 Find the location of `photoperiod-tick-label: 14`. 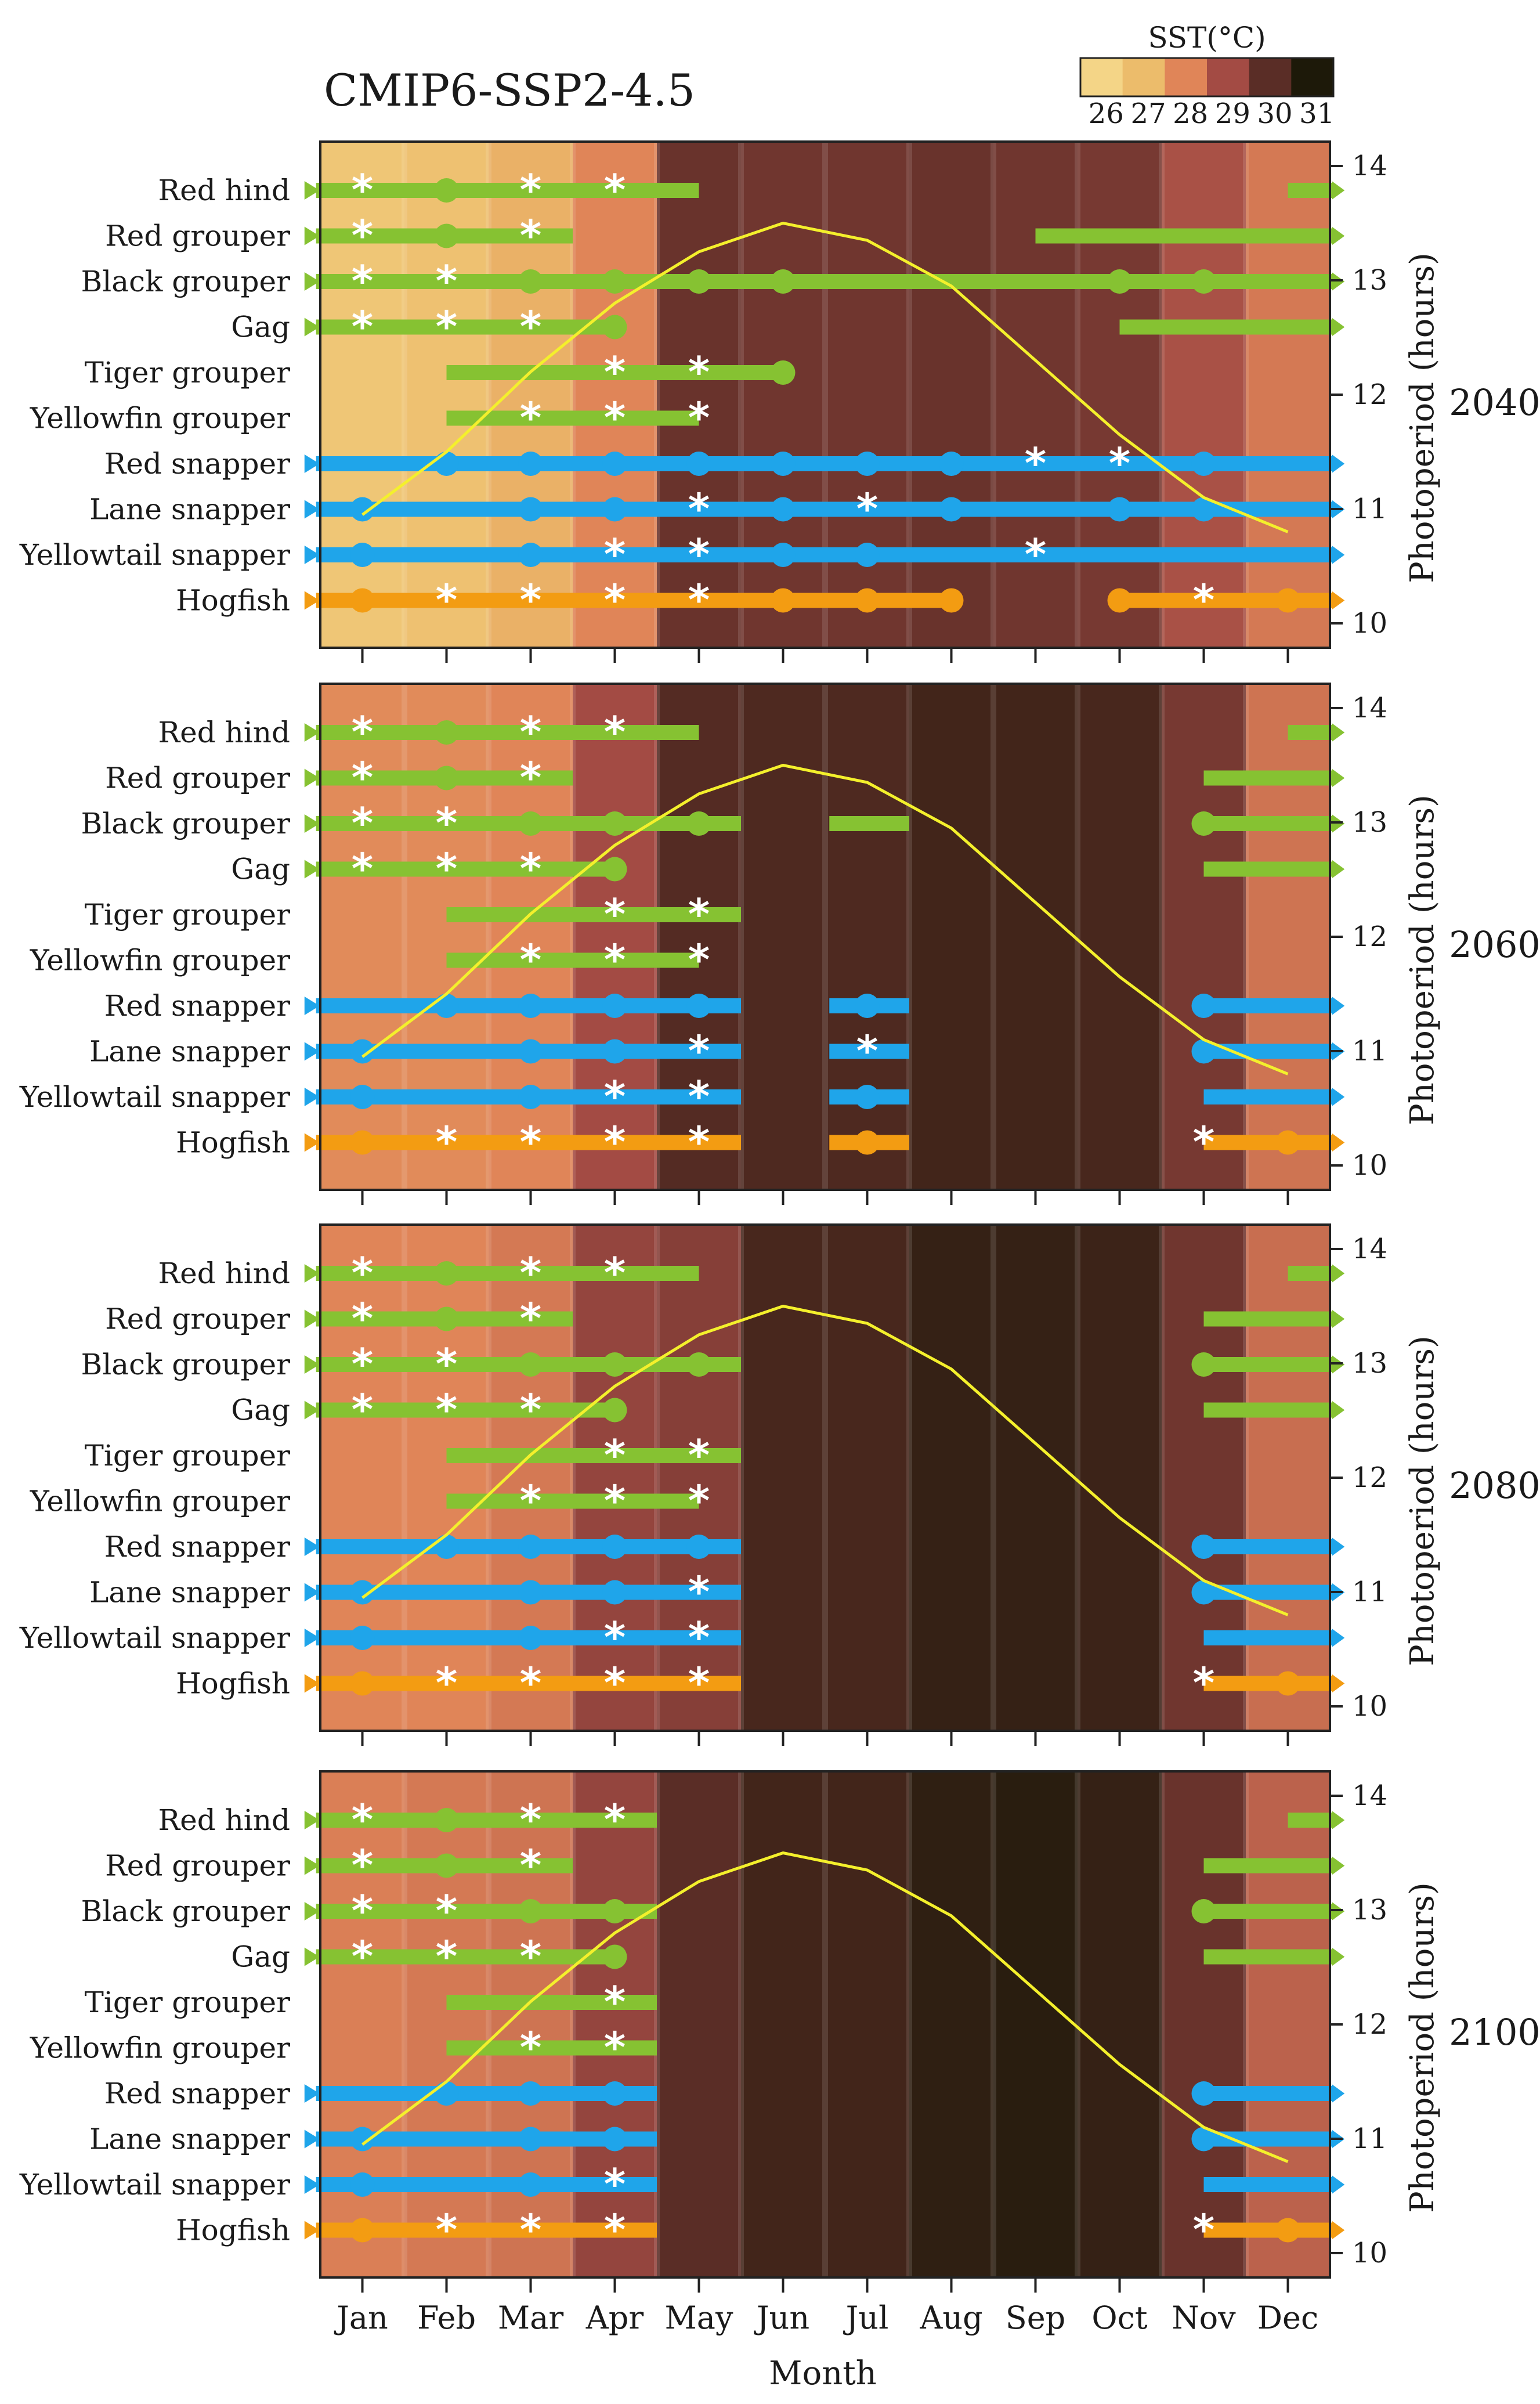

photoperiod-tick-label: 14 is located at coordinates (1369, 1249).